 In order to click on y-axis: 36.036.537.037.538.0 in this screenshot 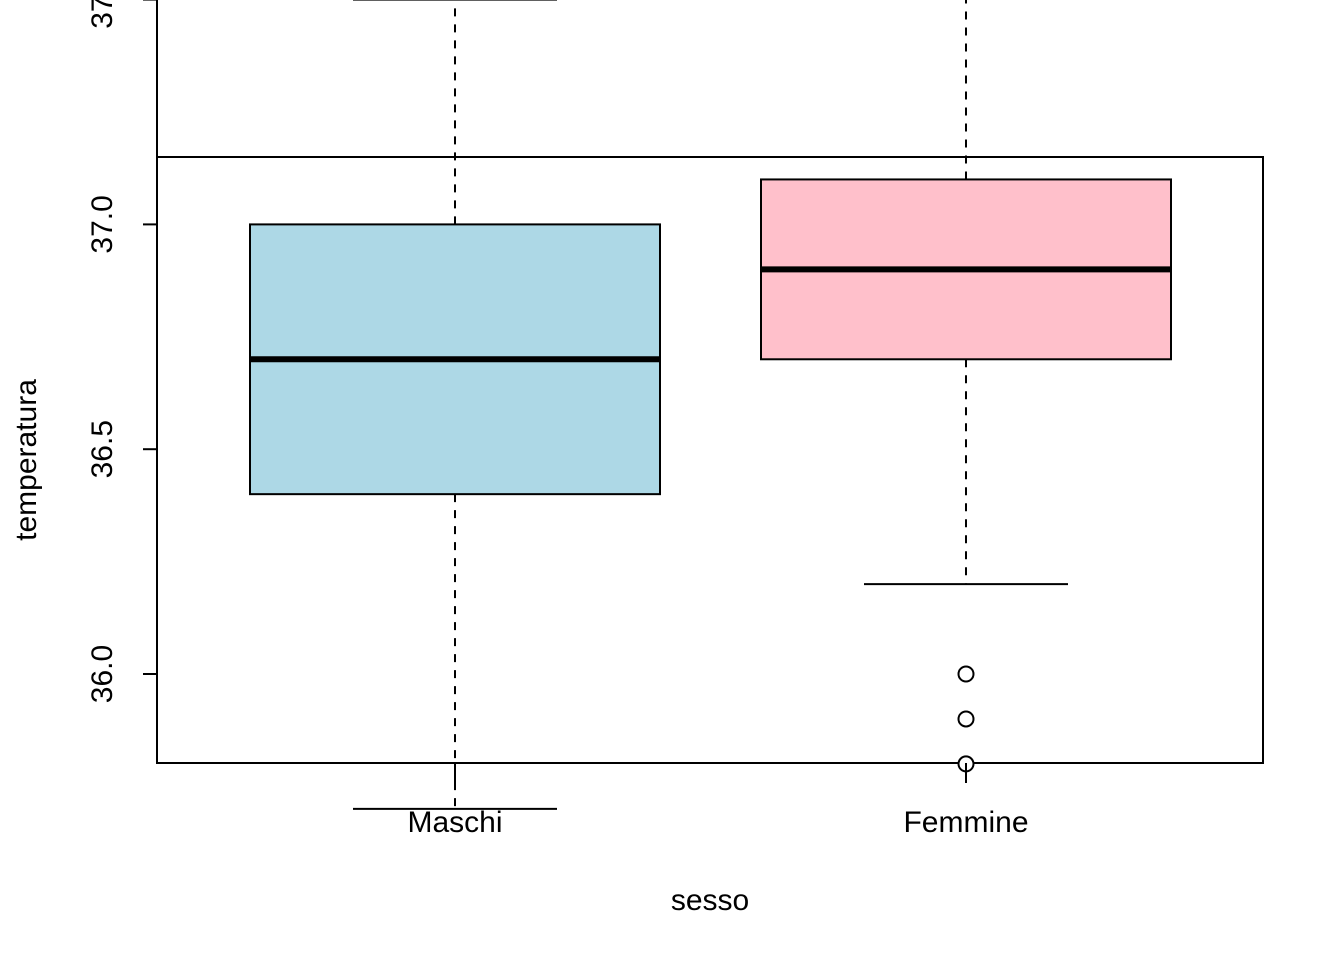, I will do `click(122, 351)`.